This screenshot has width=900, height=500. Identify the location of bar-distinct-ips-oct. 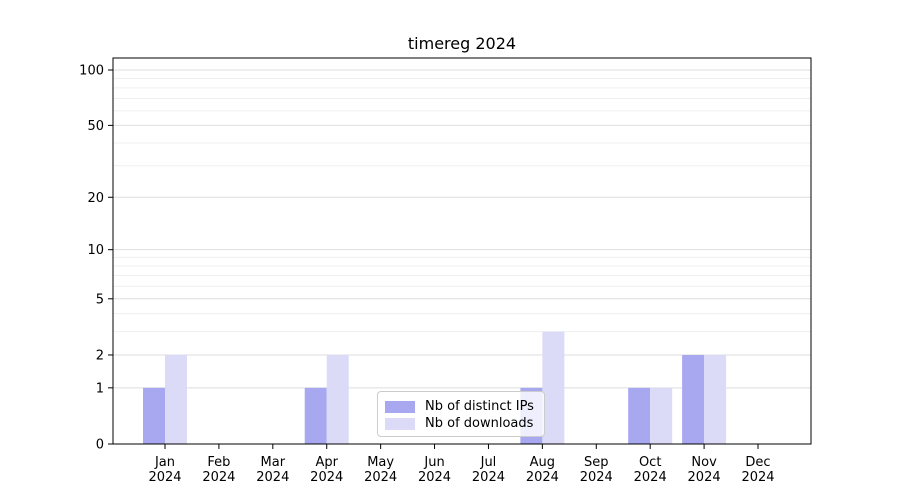
(639, 415).